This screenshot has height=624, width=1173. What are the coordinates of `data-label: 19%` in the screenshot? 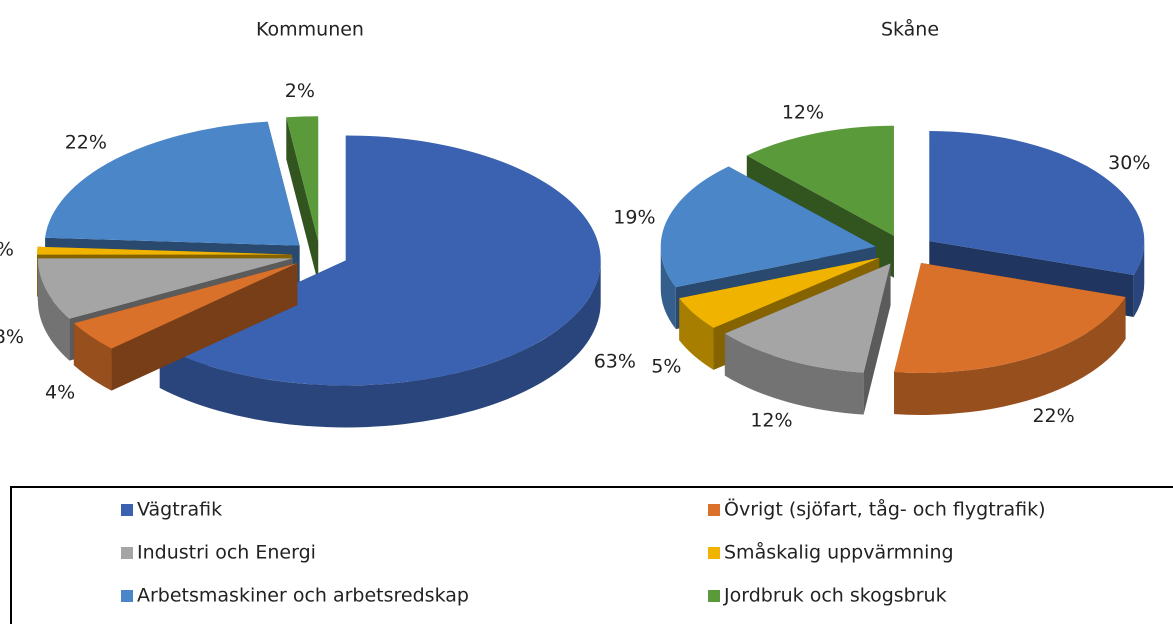 It's located at (634, 217).